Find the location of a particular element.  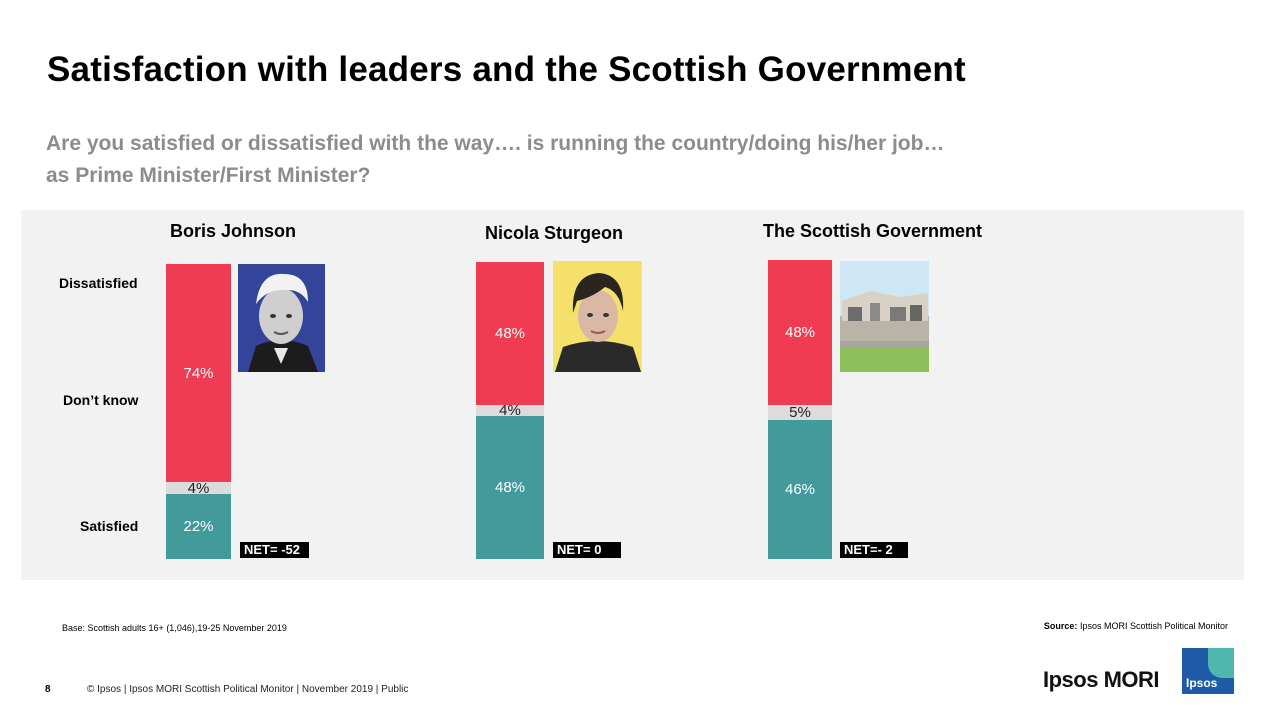

chart-group-title: The Scottish Government is located at coordinates (873, 231).